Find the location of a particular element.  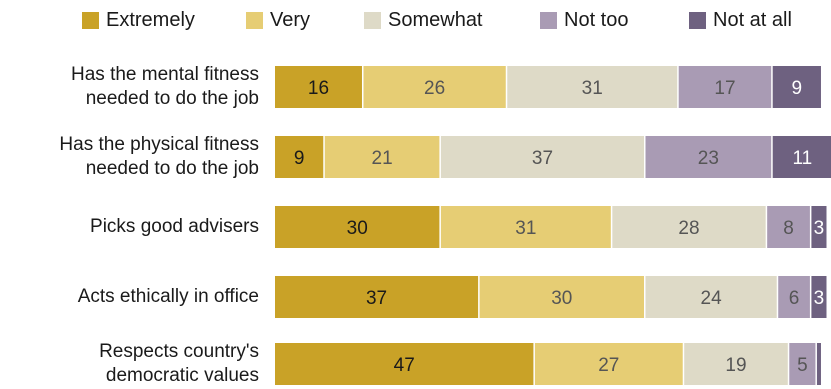

legend-label: Not too is located at coordinates (596, 19).